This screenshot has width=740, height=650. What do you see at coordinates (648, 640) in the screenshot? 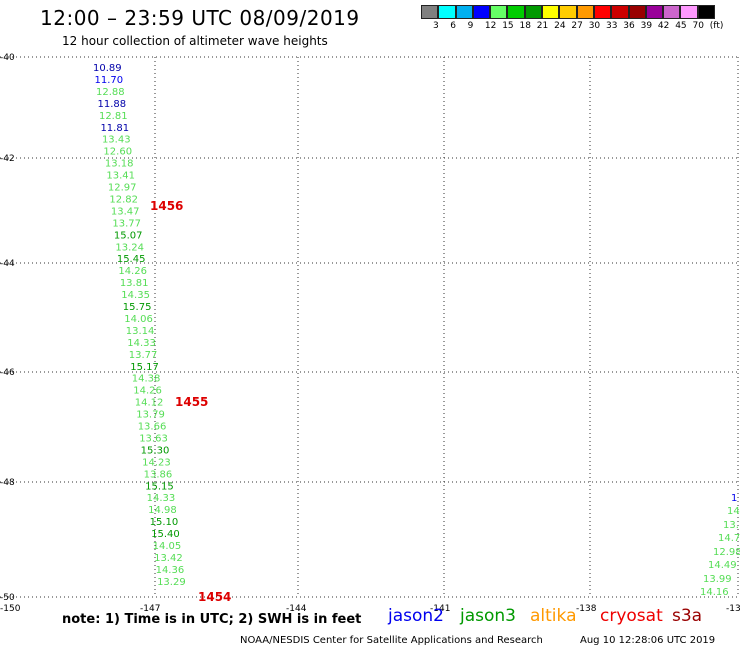
I see `timestamp-text: Aug 10 12:28:06 UTC 2019` at bounding box center [648, 640].